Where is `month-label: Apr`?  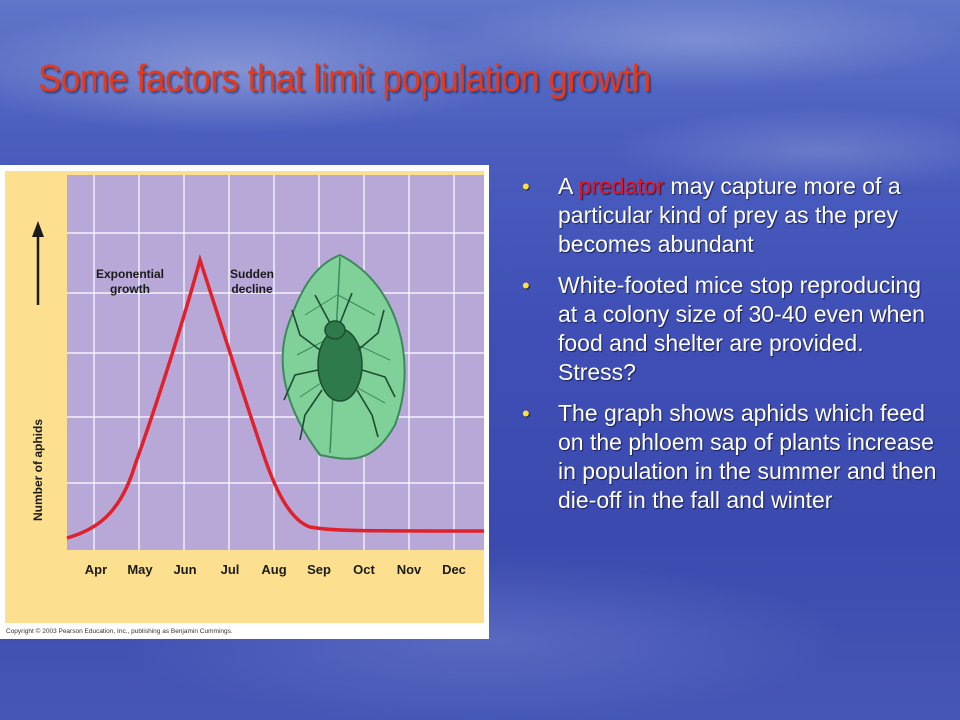 month-label: Apr is located at coordinates (96, 569).